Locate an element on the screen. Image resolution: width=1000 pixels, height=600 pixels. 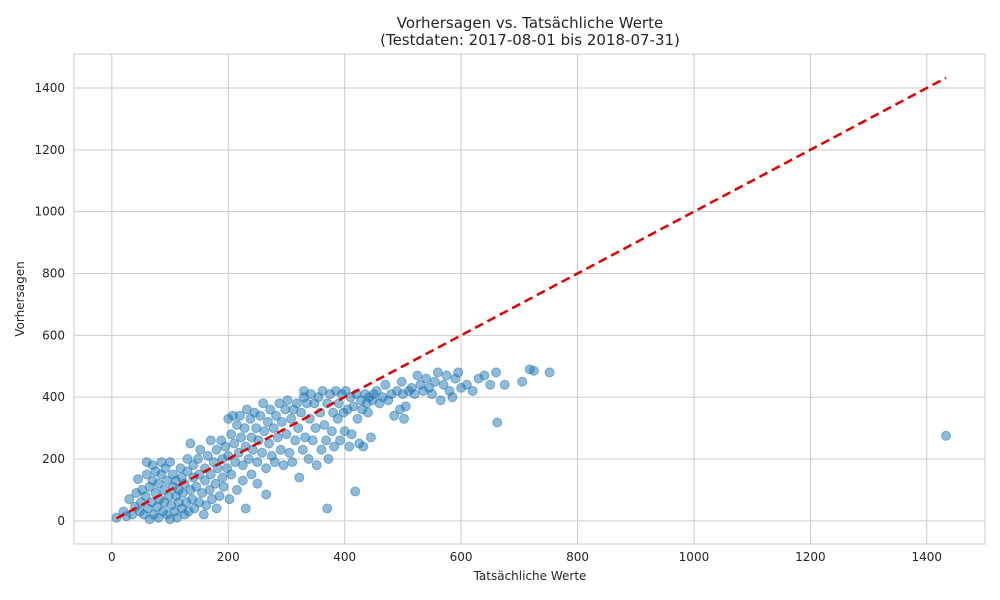
x-tick-label: 0 is located at coordinates (112, 557).